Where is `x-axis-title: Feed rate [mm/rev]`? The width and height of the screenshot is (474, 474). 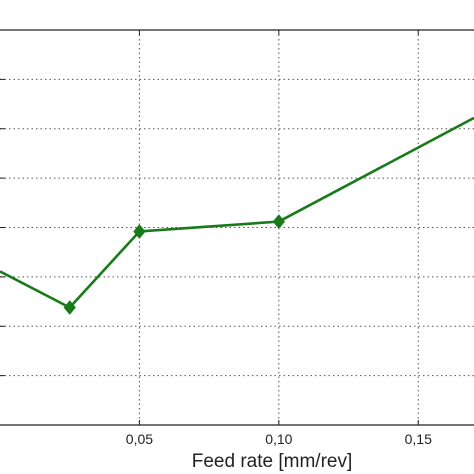 x-axis-title: Feed rate [mm/rev] is located at coordinates (272, 461).